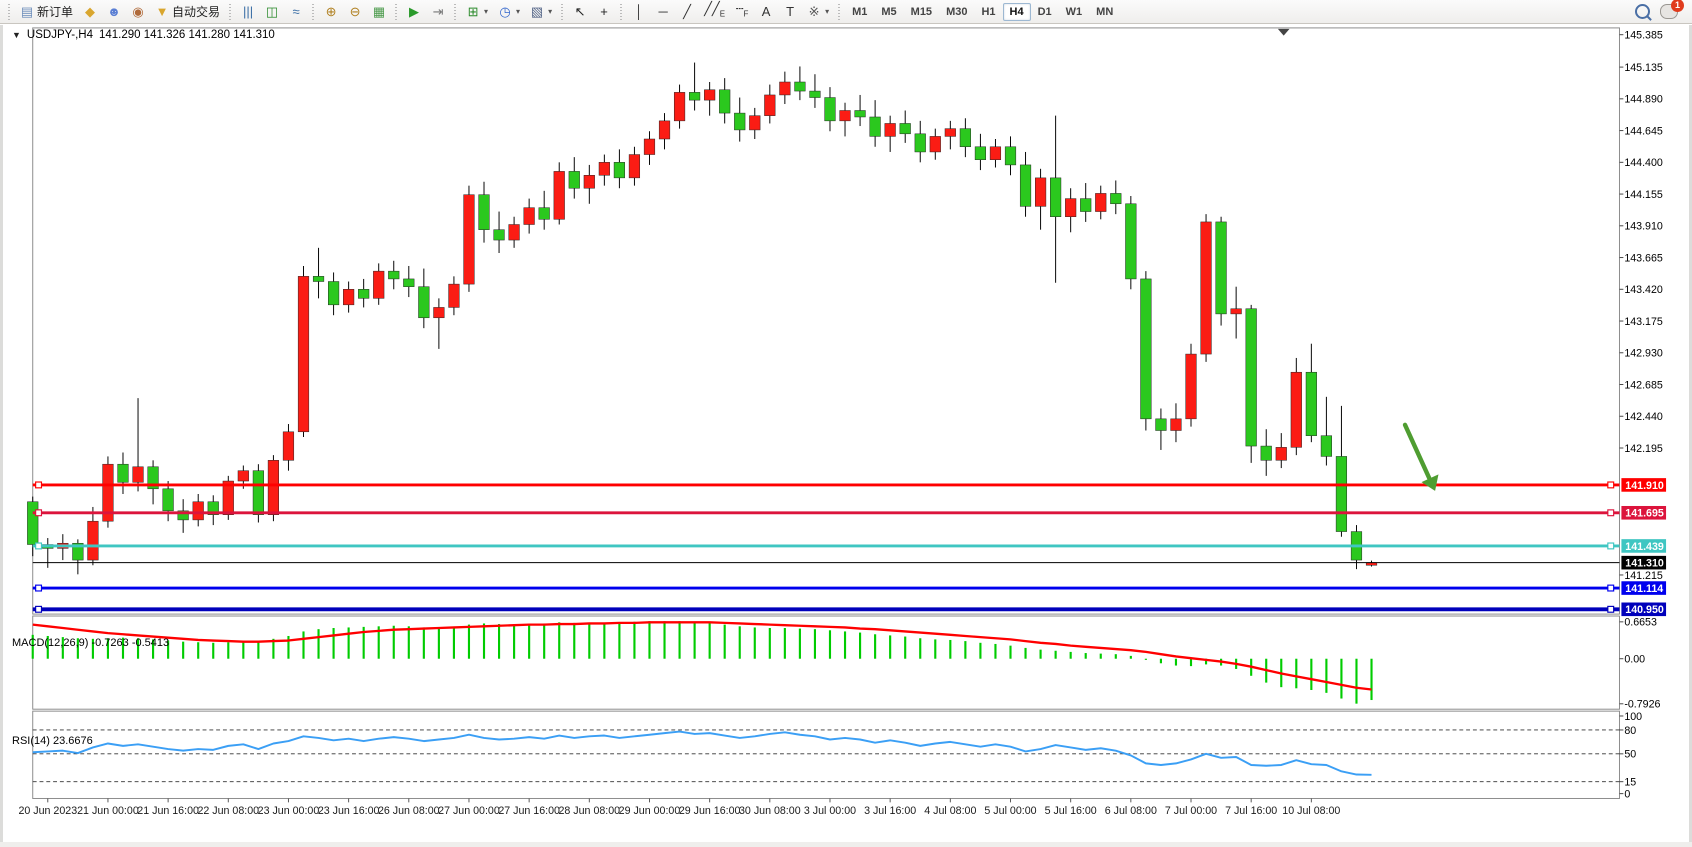 The height and width of the screenshot is (847, 1692). What do you see at coordinates (518, 11) in the screenshot?
I see `periods-caret-icon: ▾` at bounding box center [518, 11].